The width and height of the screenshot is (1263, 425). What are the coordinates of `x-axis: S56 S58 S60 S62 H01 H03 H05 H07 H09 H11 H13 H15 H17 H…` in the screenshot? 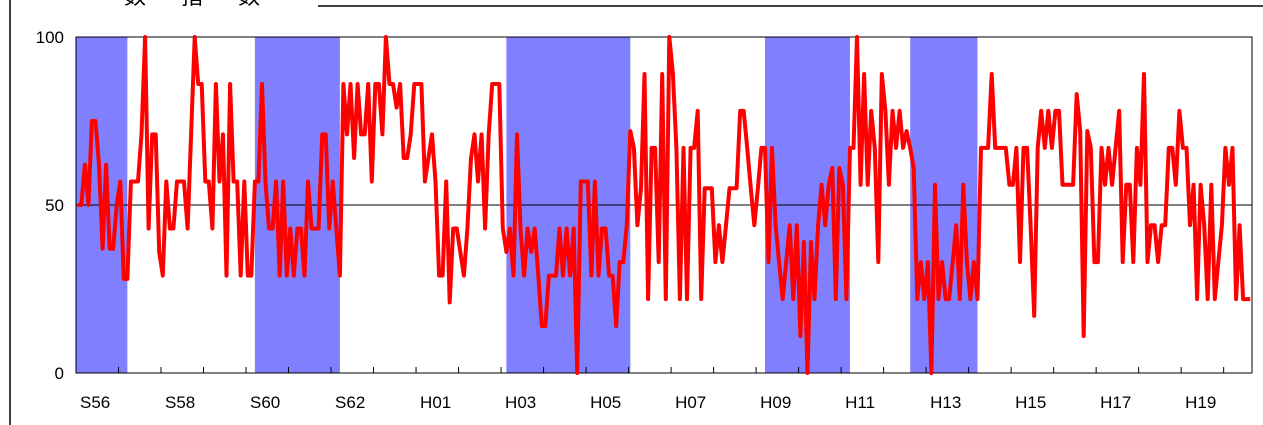 It's located at (650, 389).